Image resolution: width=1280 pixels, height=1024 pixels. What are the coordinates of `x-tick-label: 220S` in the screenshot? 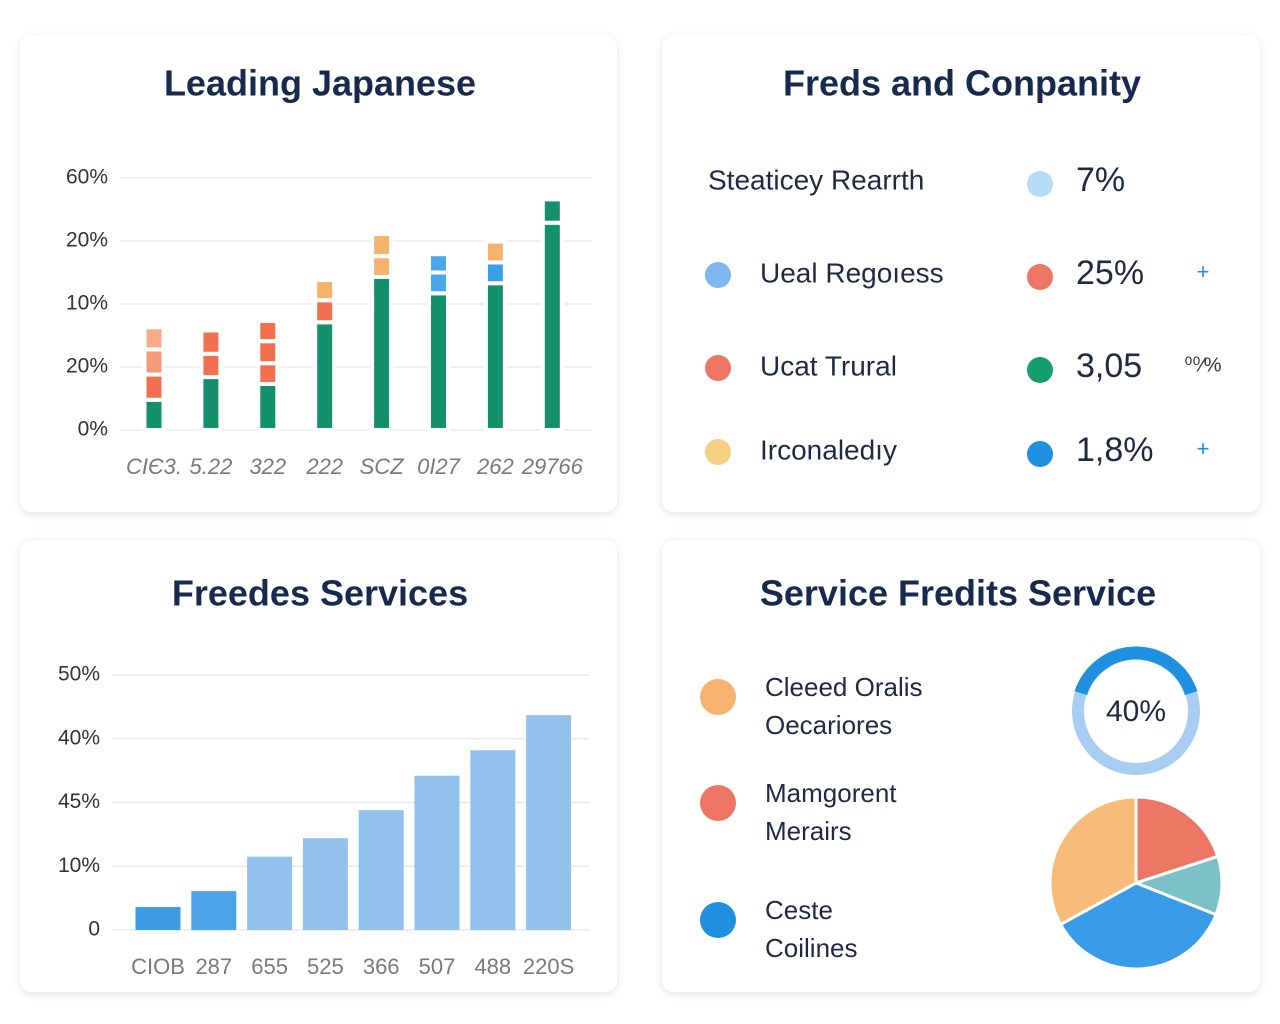 It's located at (548, 966).